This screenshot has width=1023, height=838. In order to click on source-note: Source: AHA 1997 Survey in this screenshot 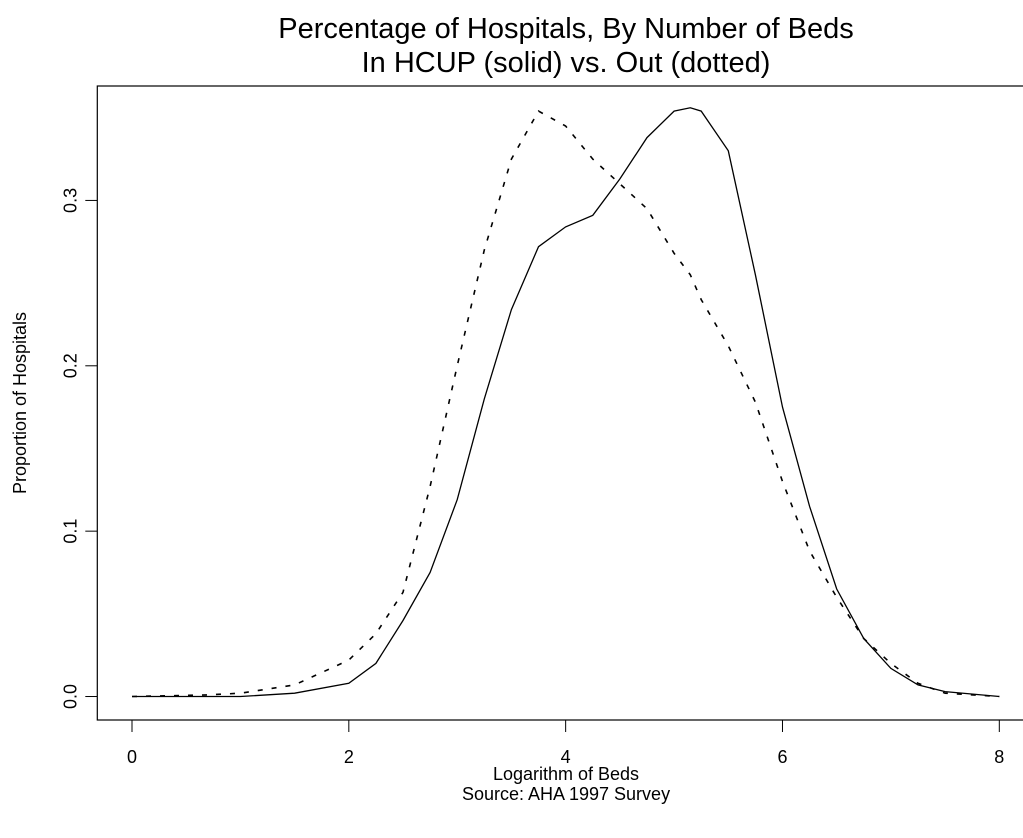, I will do `click(566, 794)`.